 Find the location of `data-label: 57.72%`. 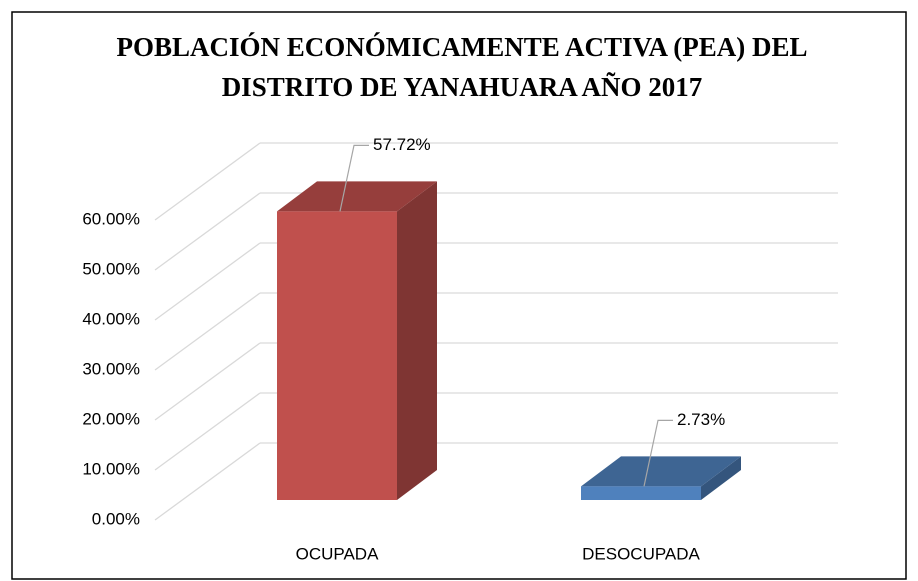

data-label: 57.72% is located at coordinates (402, 144).